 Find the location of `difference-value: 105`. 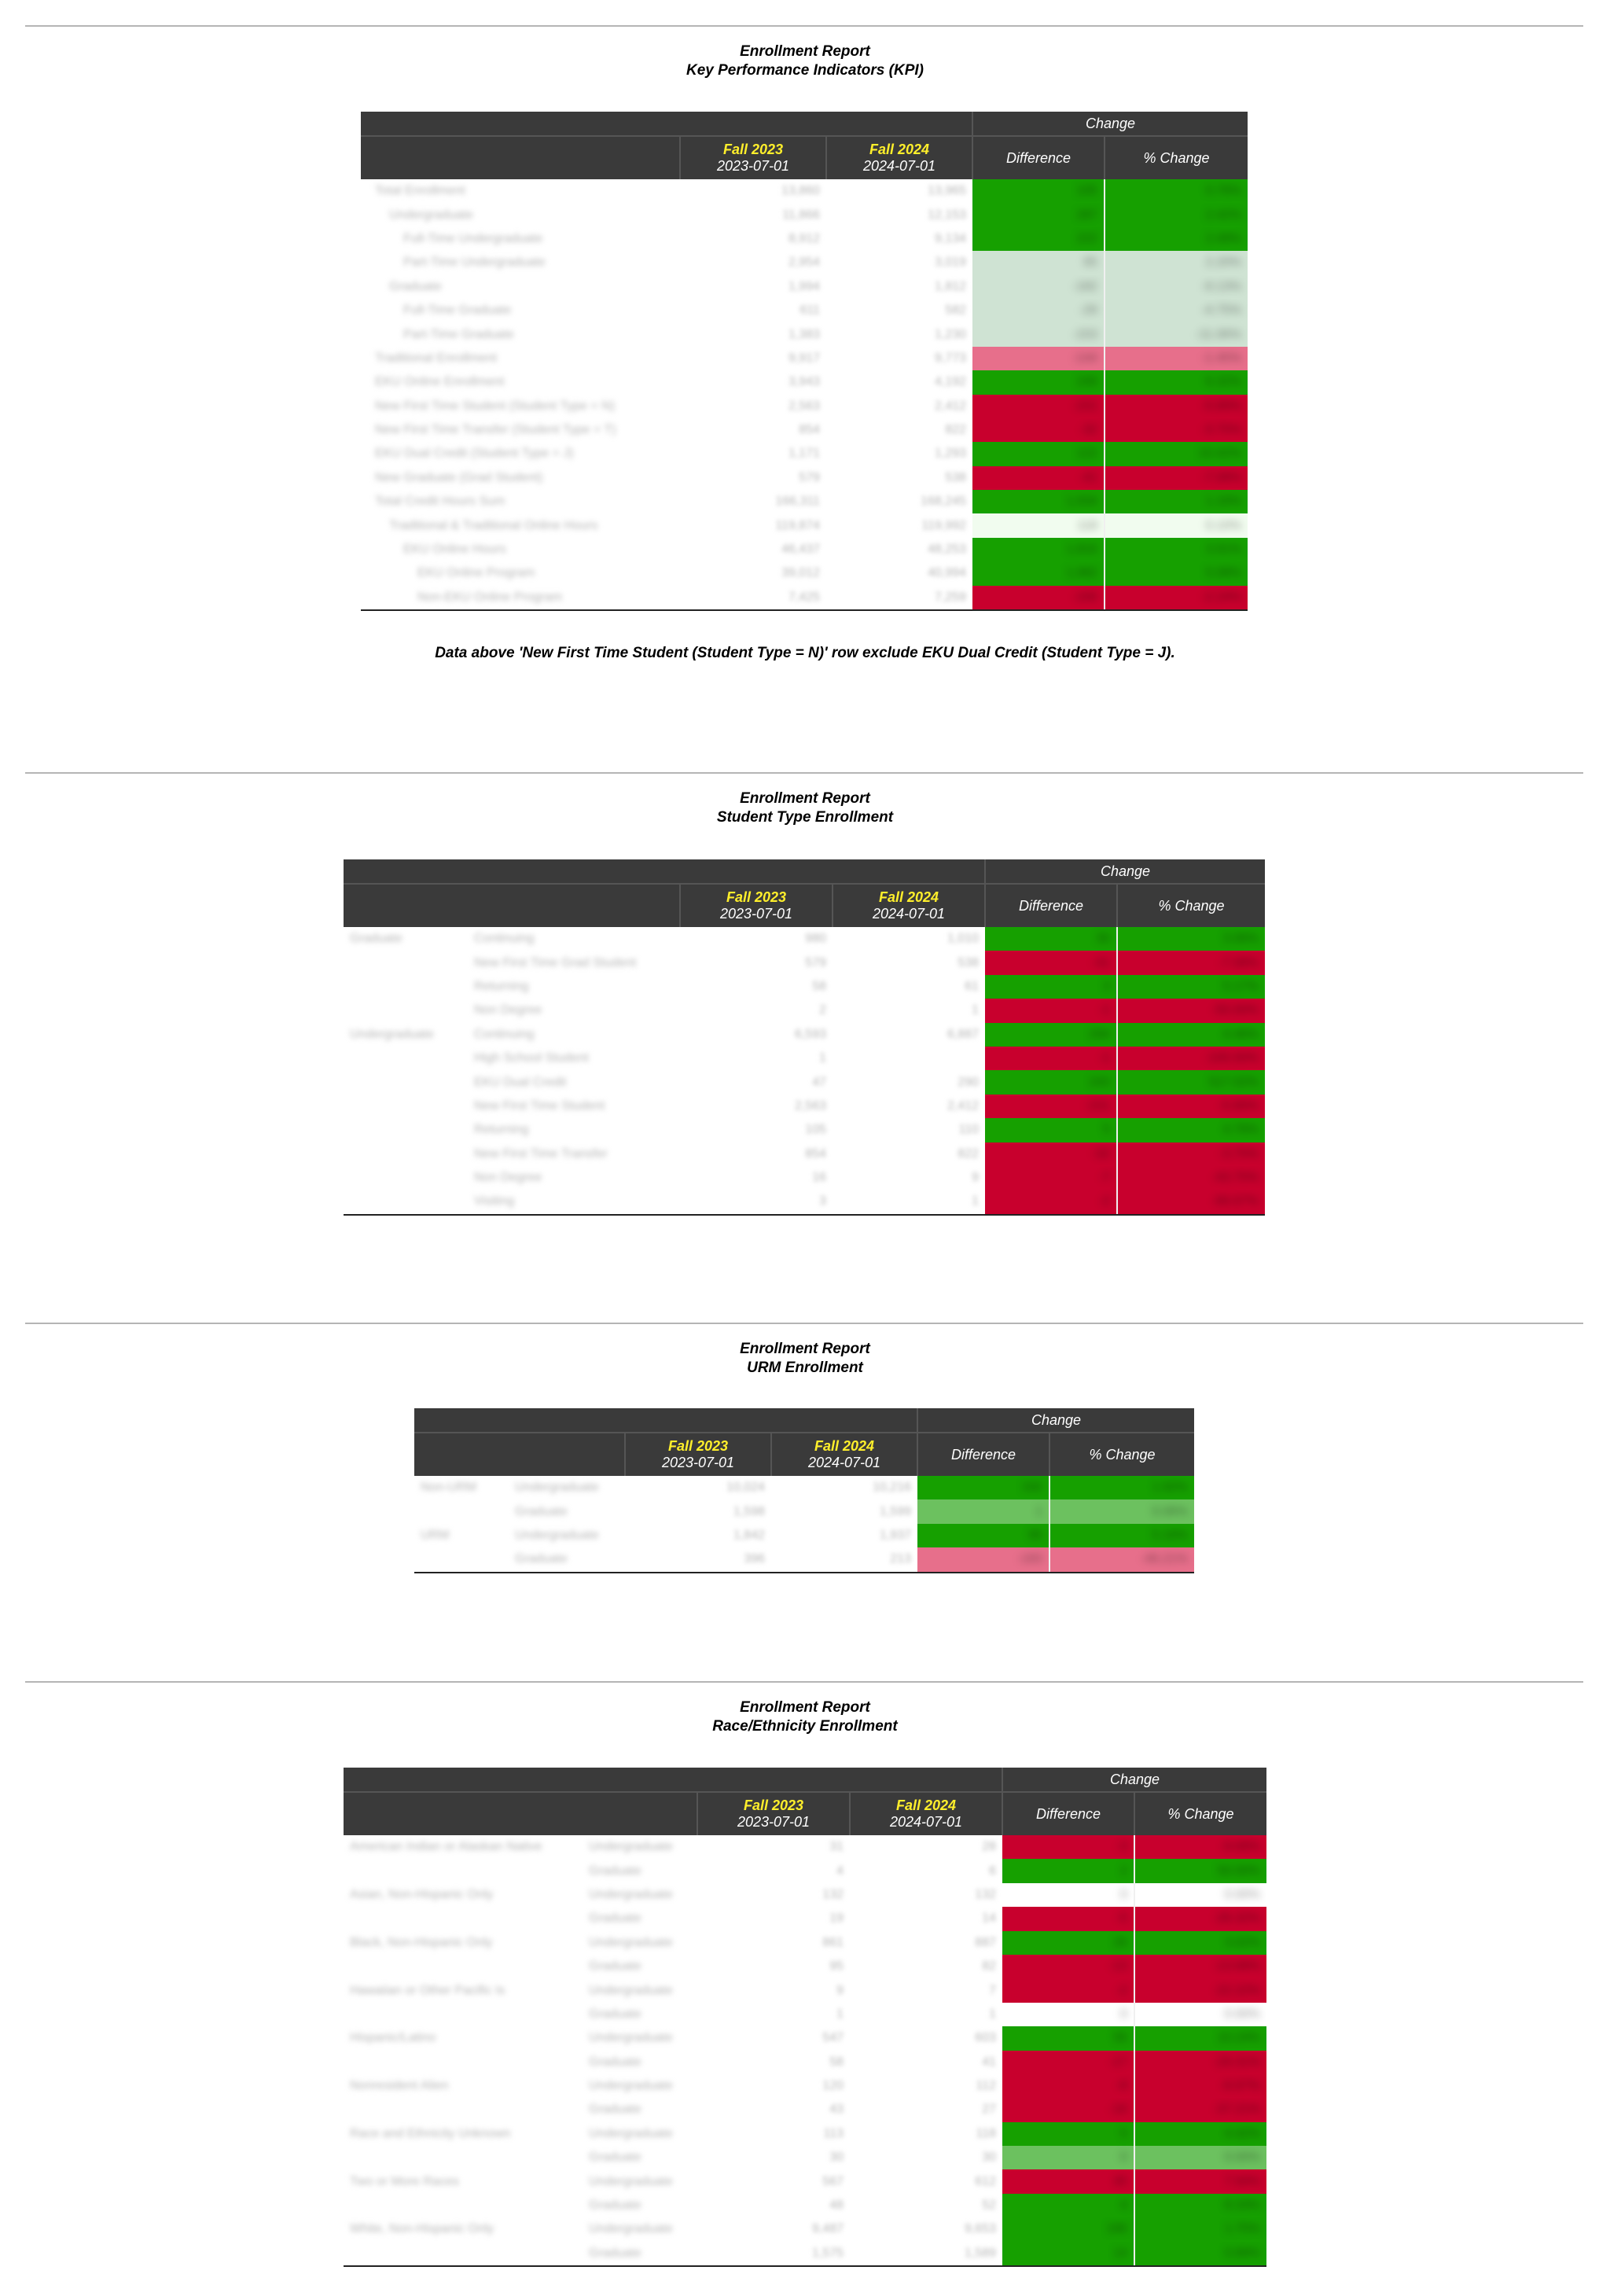

difference-value: 105 is located at coordinates (1038, 191).